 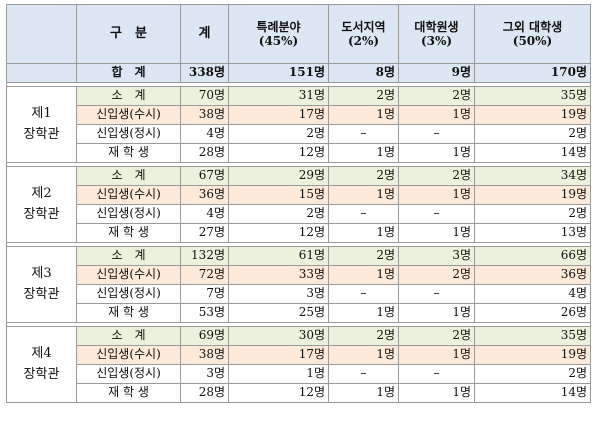 I want to click on total-cell: 170명, so click(x=532, y=73).